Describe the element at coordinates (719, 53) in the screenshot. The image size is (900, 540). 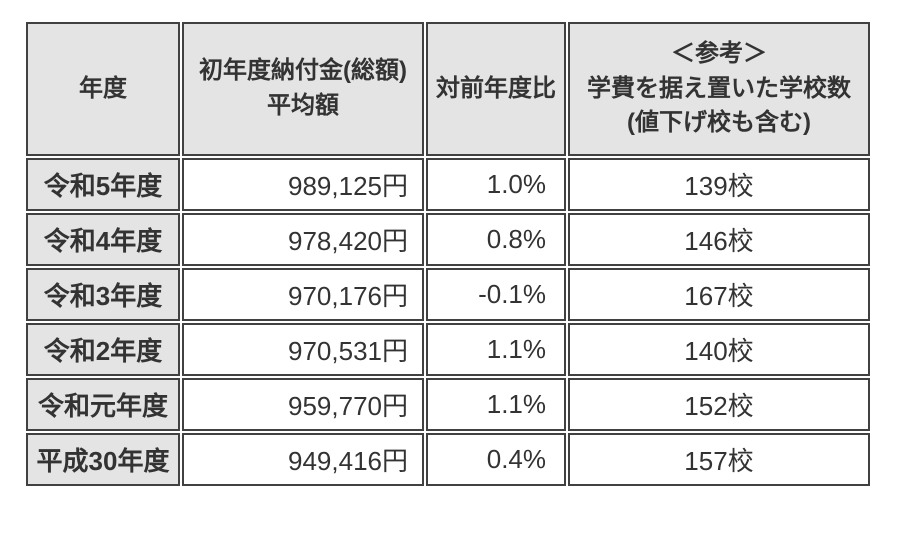
I see `header-schools-line1: ＜参考＞` at that location.